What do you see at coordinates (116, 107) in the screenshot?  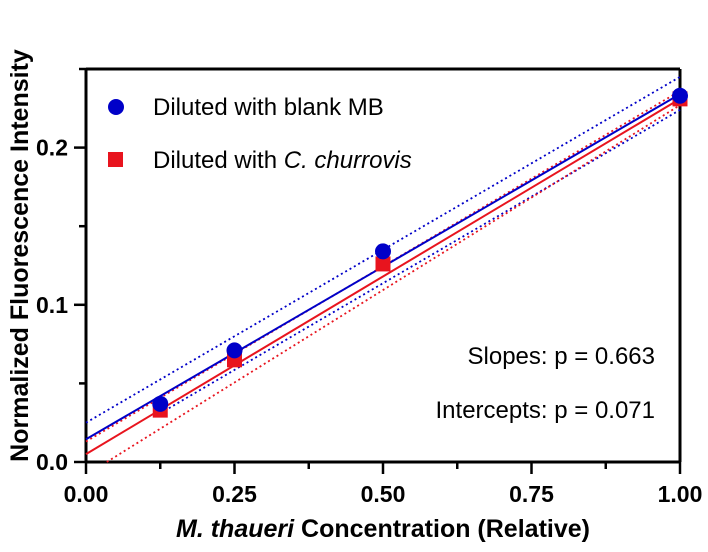 I see `legend-marker-blank-mb` at bounding box center [116, 107].